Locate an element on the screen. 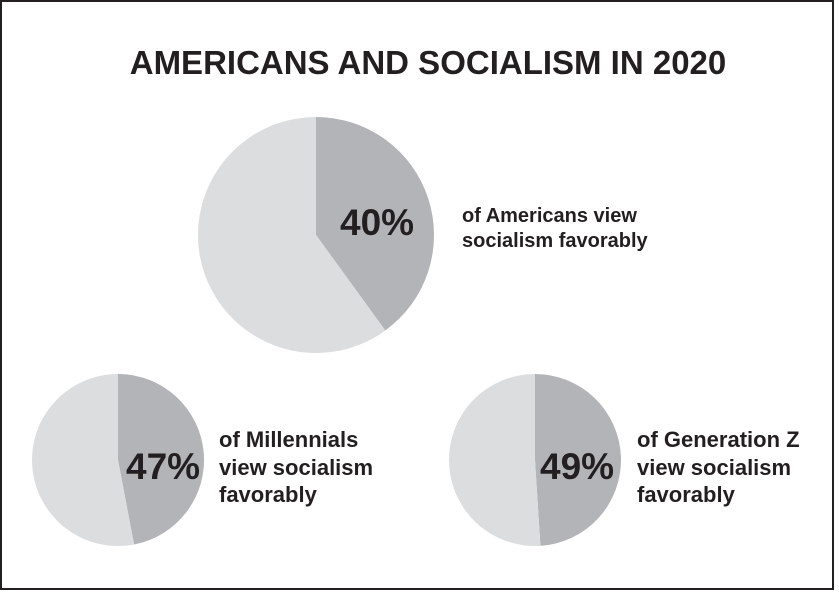 This screenshot has width=839, height=592. americans-percent-label: 40% is located at coordinates (377, 222).